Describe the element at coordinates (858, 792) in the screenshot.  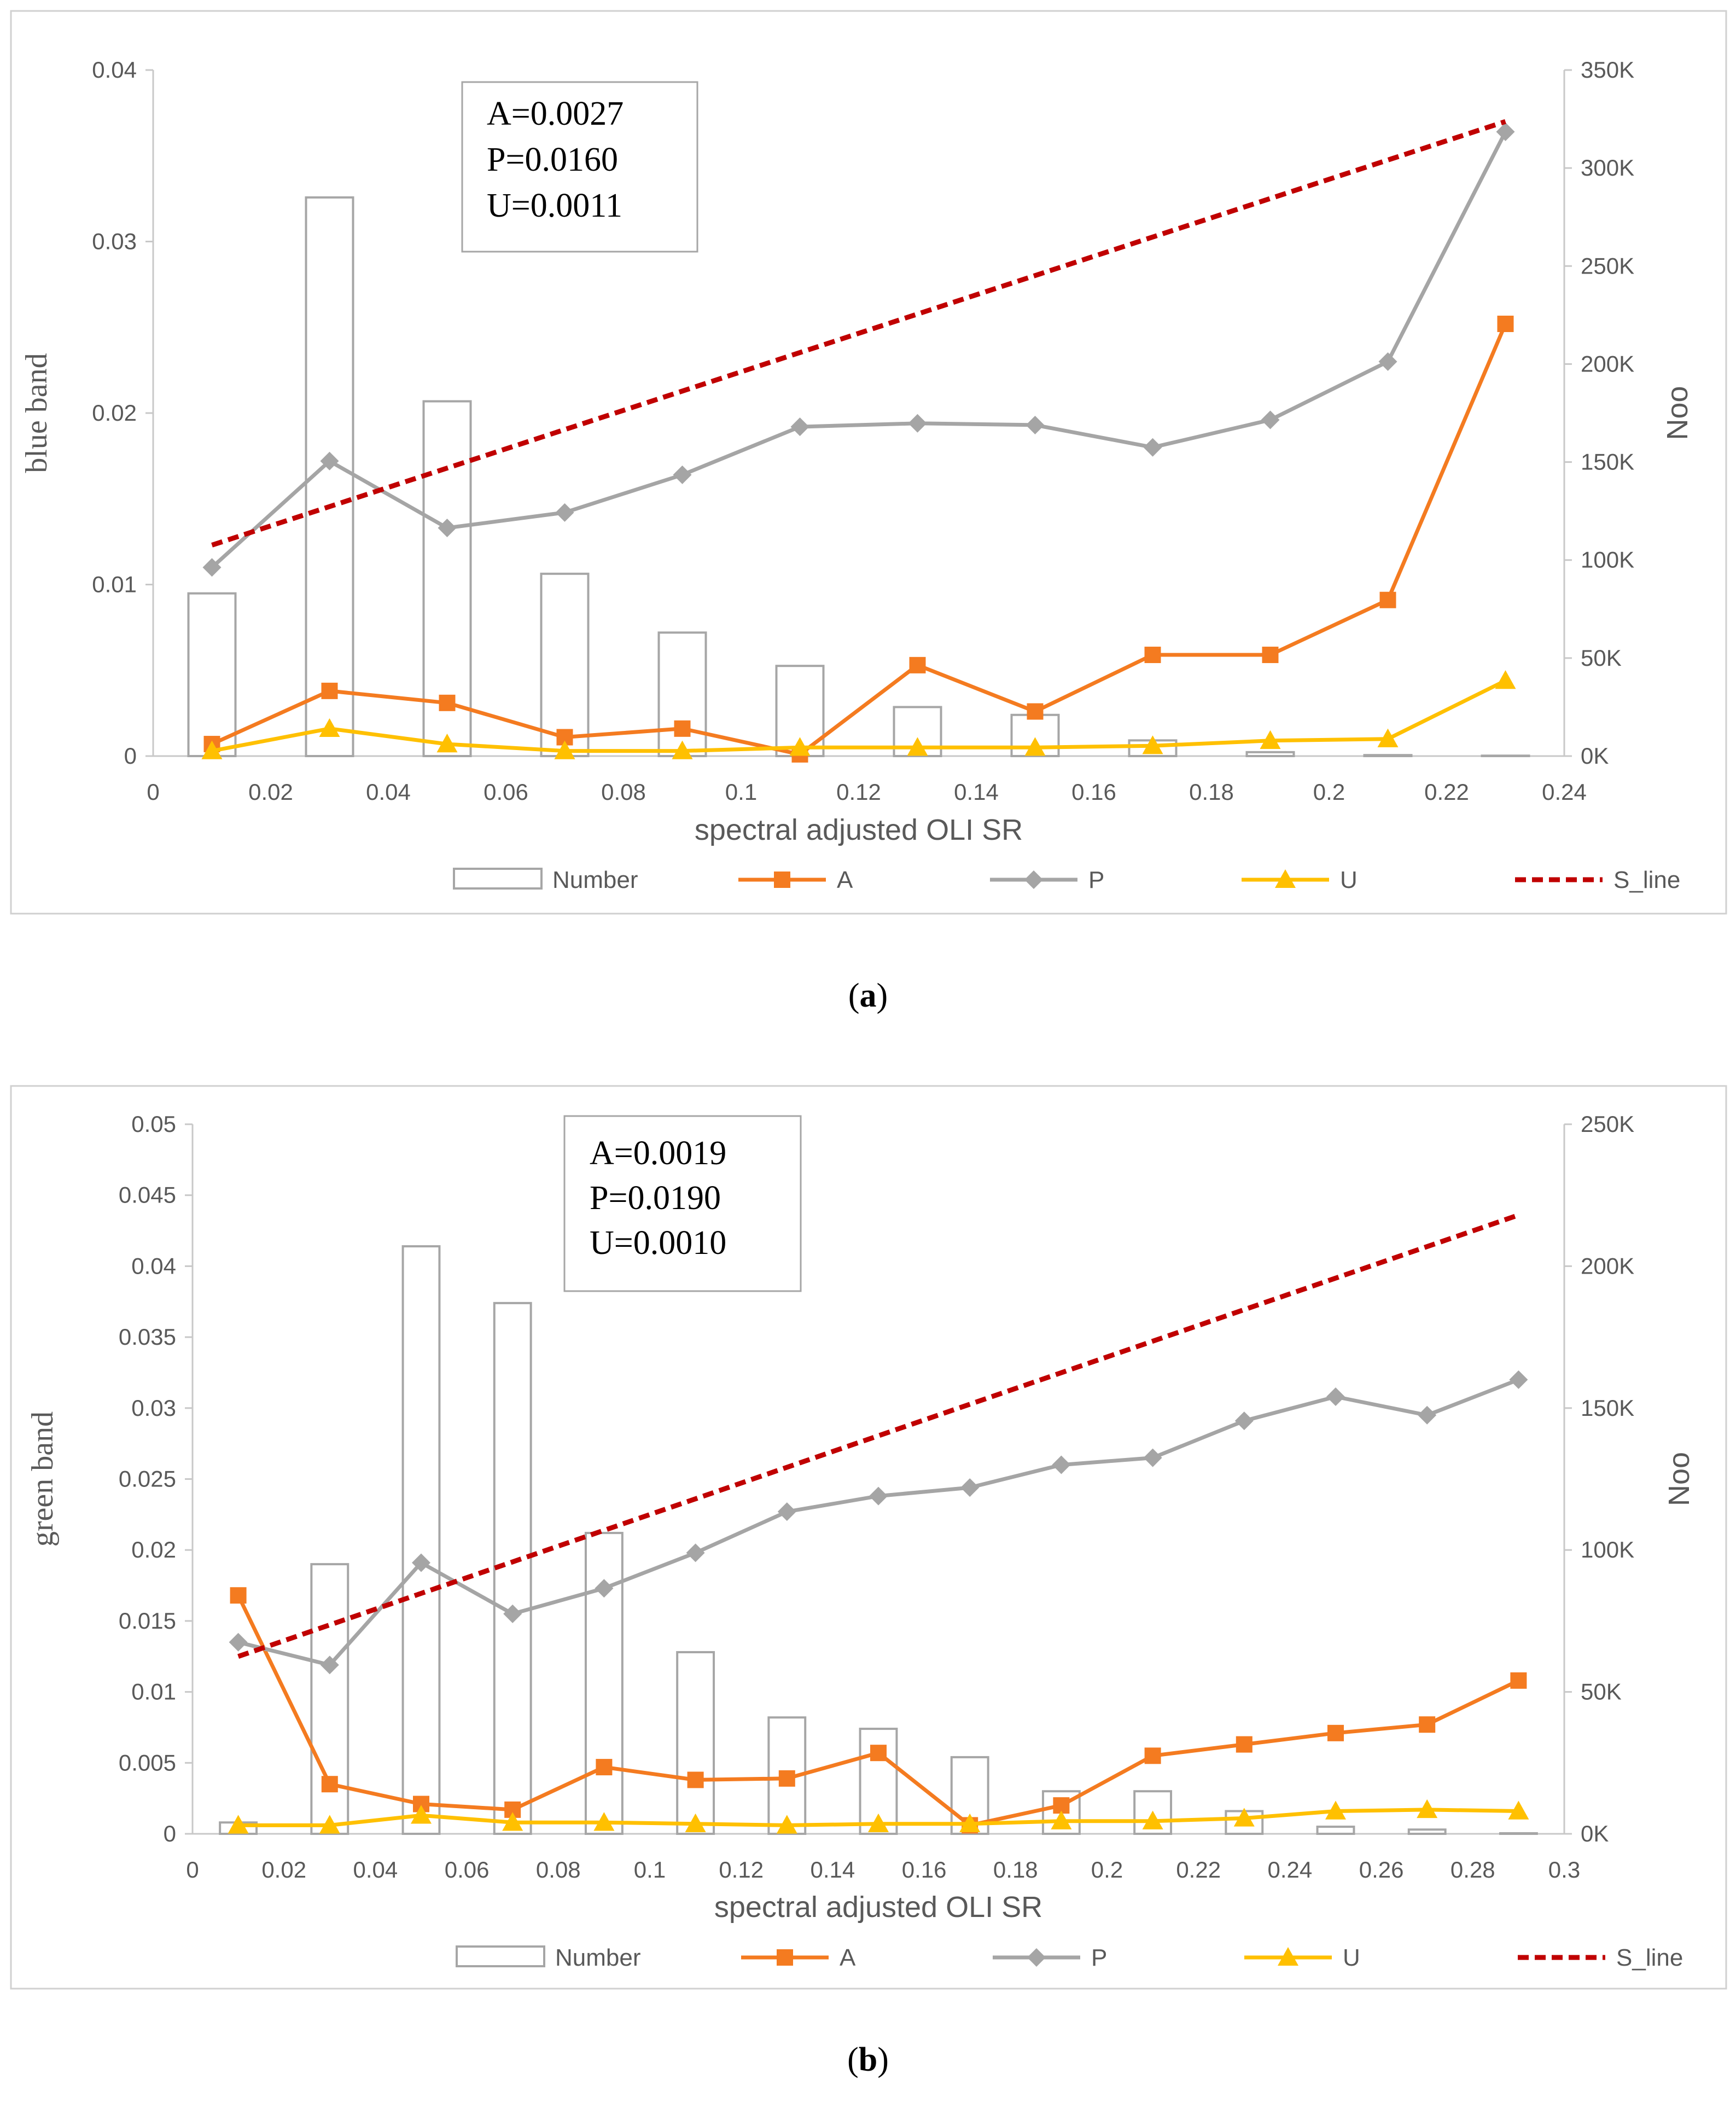
I see `x-tick-label: 0.12` at that location.